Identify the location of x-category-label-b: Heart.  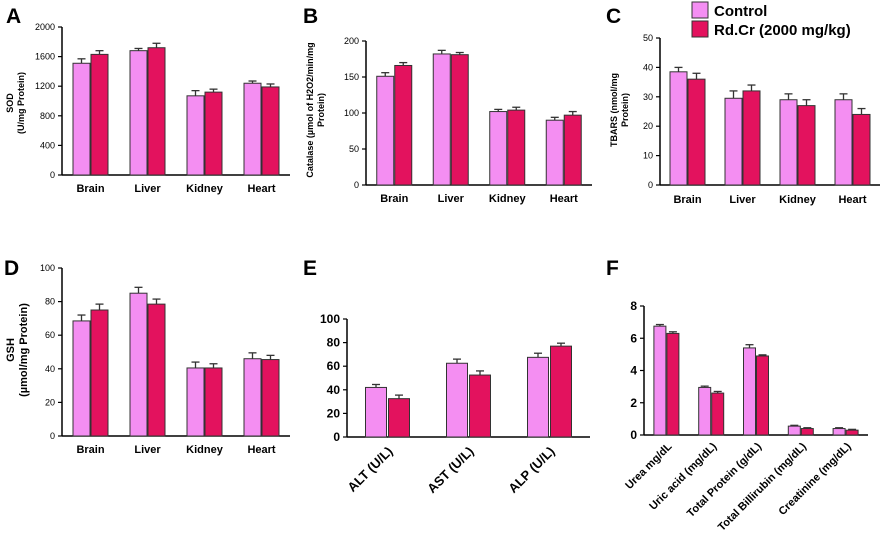
(564, 199).